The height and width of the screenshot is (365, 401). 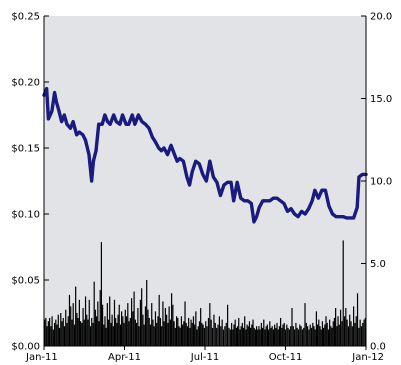 I want to click on right-tick-label: 20.0, so click(x=381, y=17).